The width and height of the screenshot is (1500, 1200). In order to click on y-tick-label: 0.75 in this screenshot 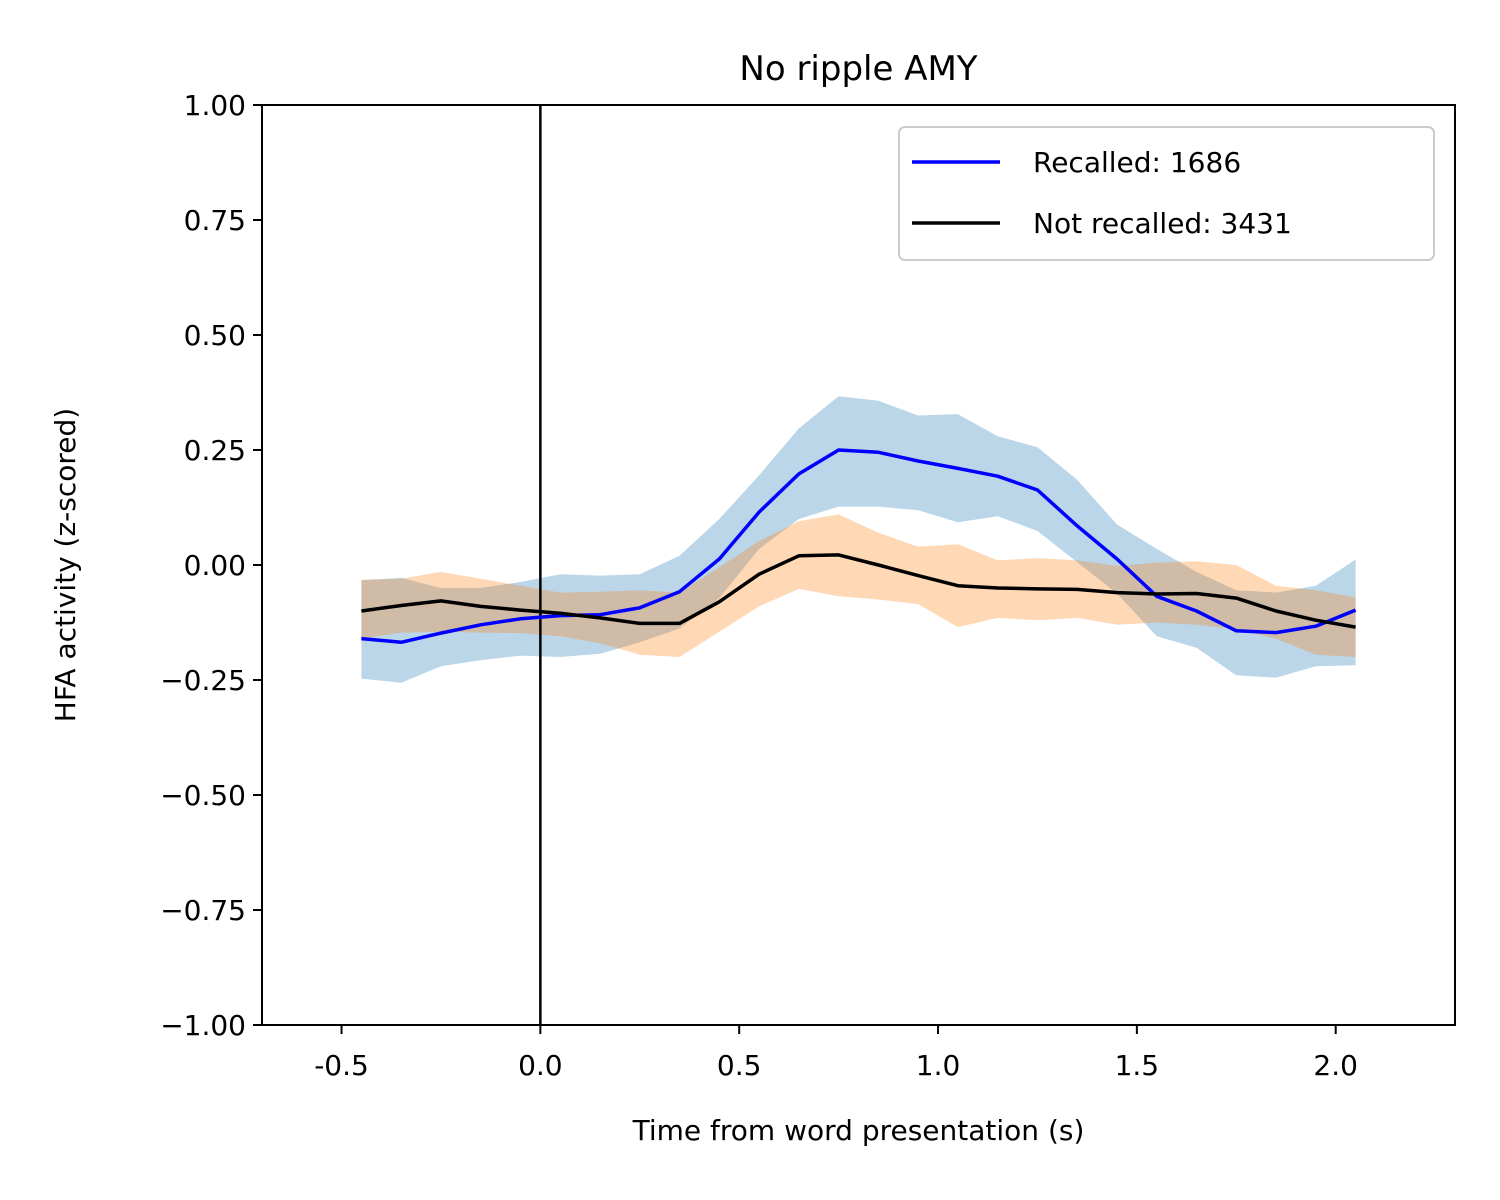, I will do `click(215, 220)`.